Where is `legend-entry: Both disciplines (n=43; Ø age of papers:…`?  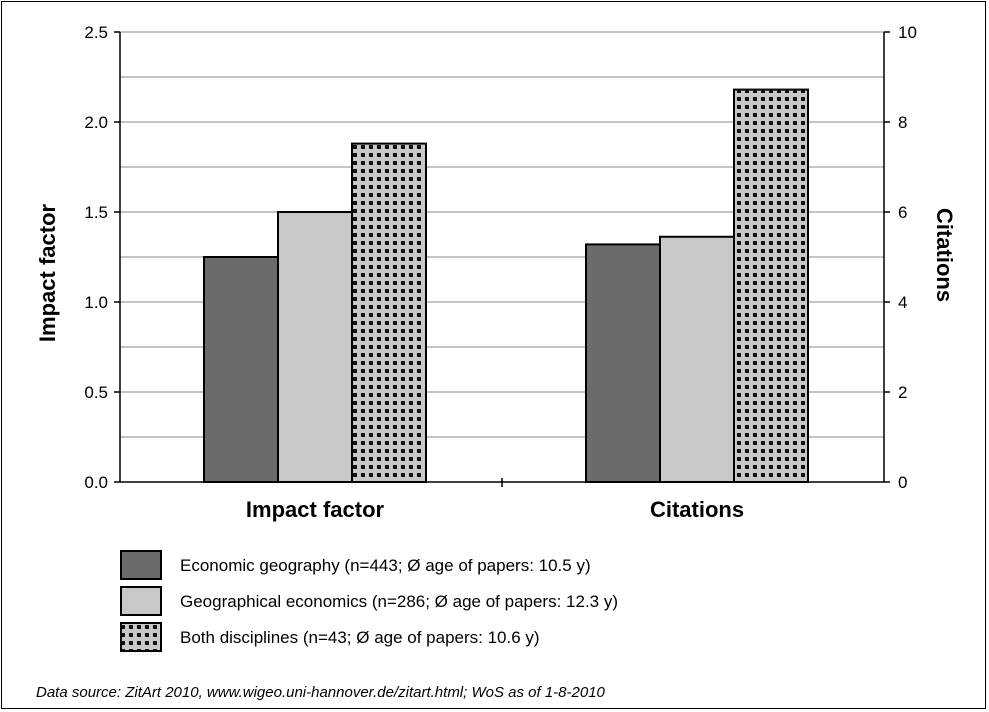
legend-entry: Both disciplines (n=43; Ø age of papers:… is located at coordinates (360, 637).